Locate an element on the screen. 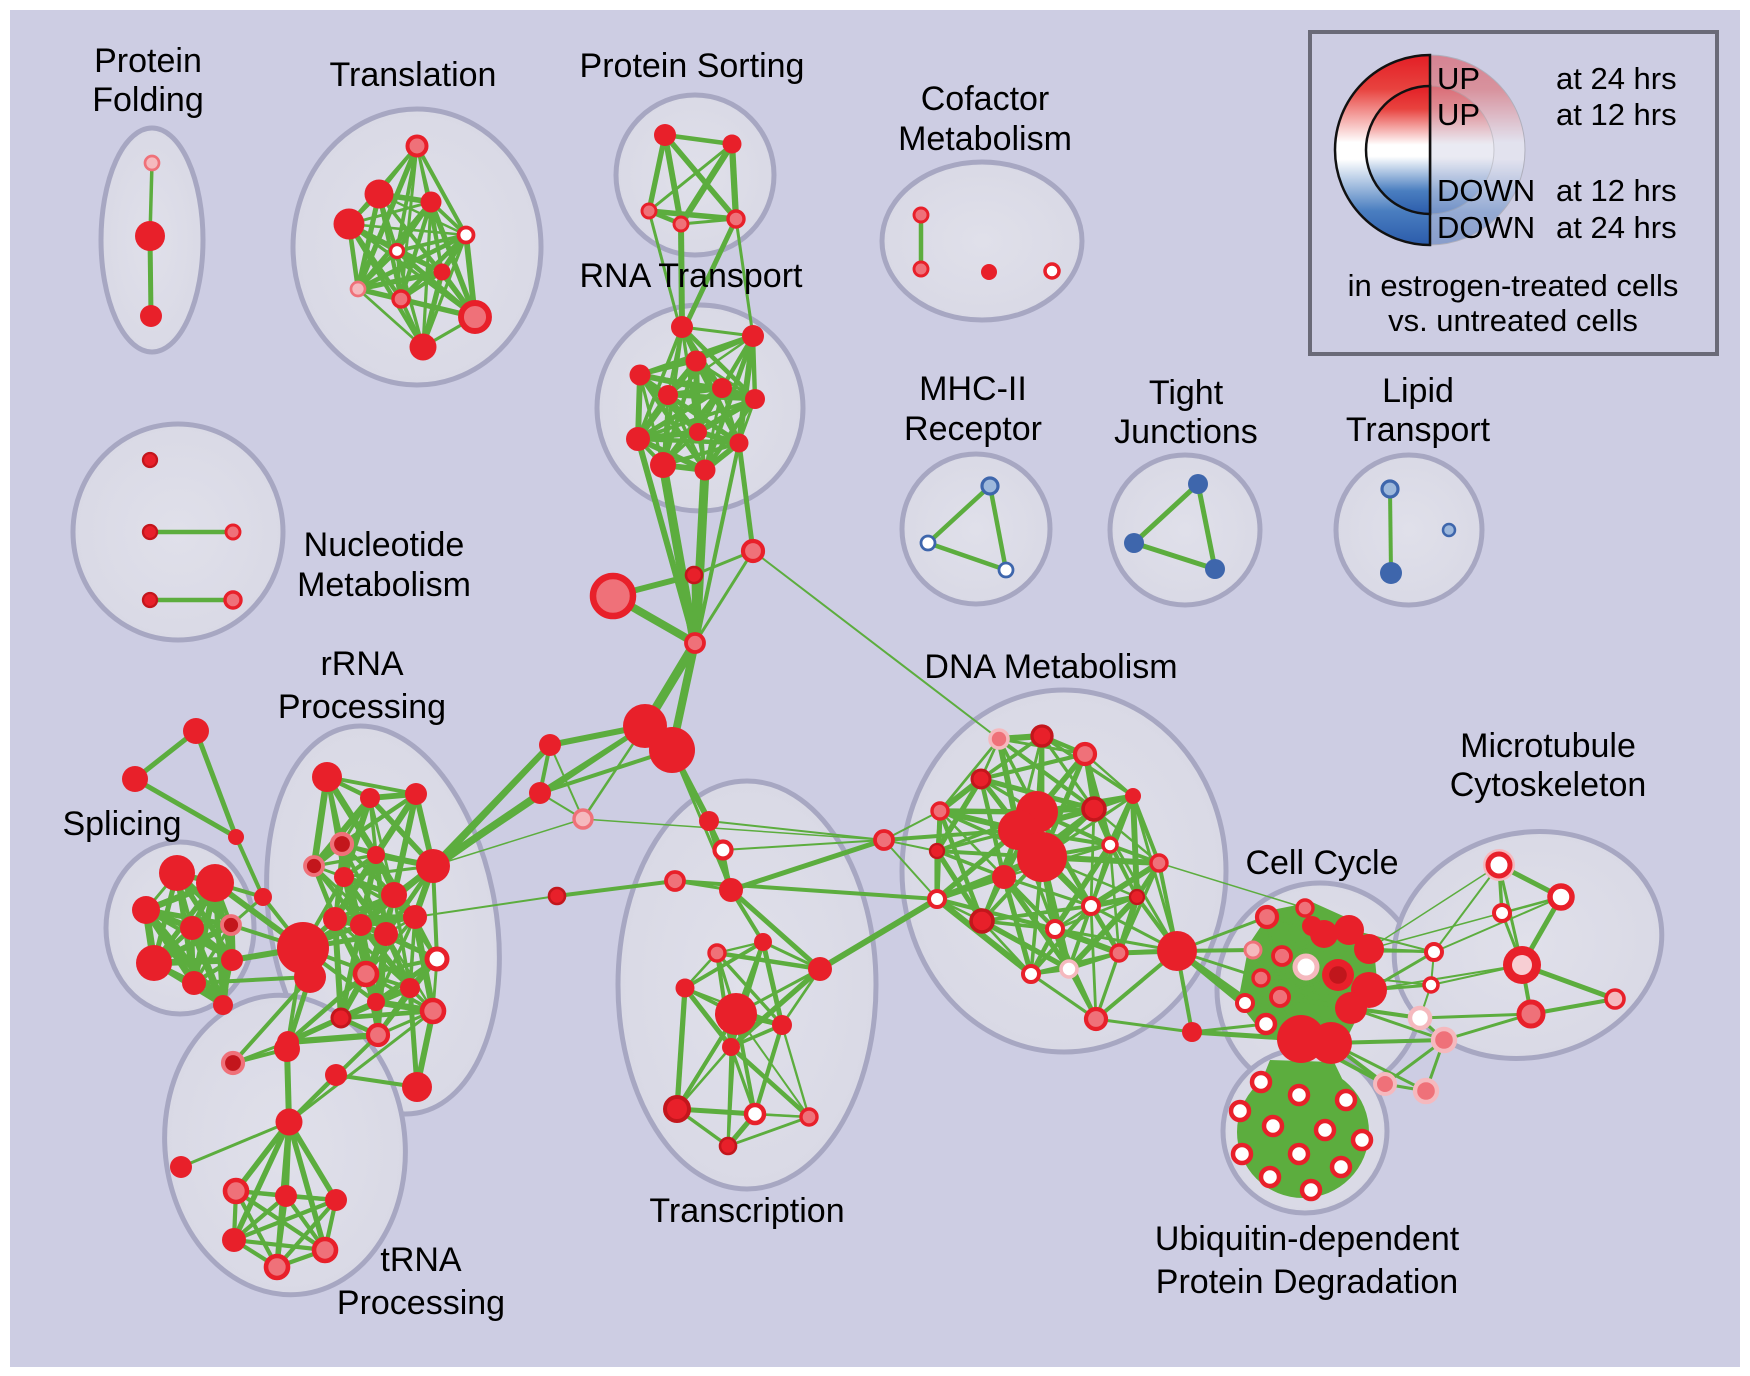  svg-text: Cytoskeleton is located at coordinates (1548, 785).